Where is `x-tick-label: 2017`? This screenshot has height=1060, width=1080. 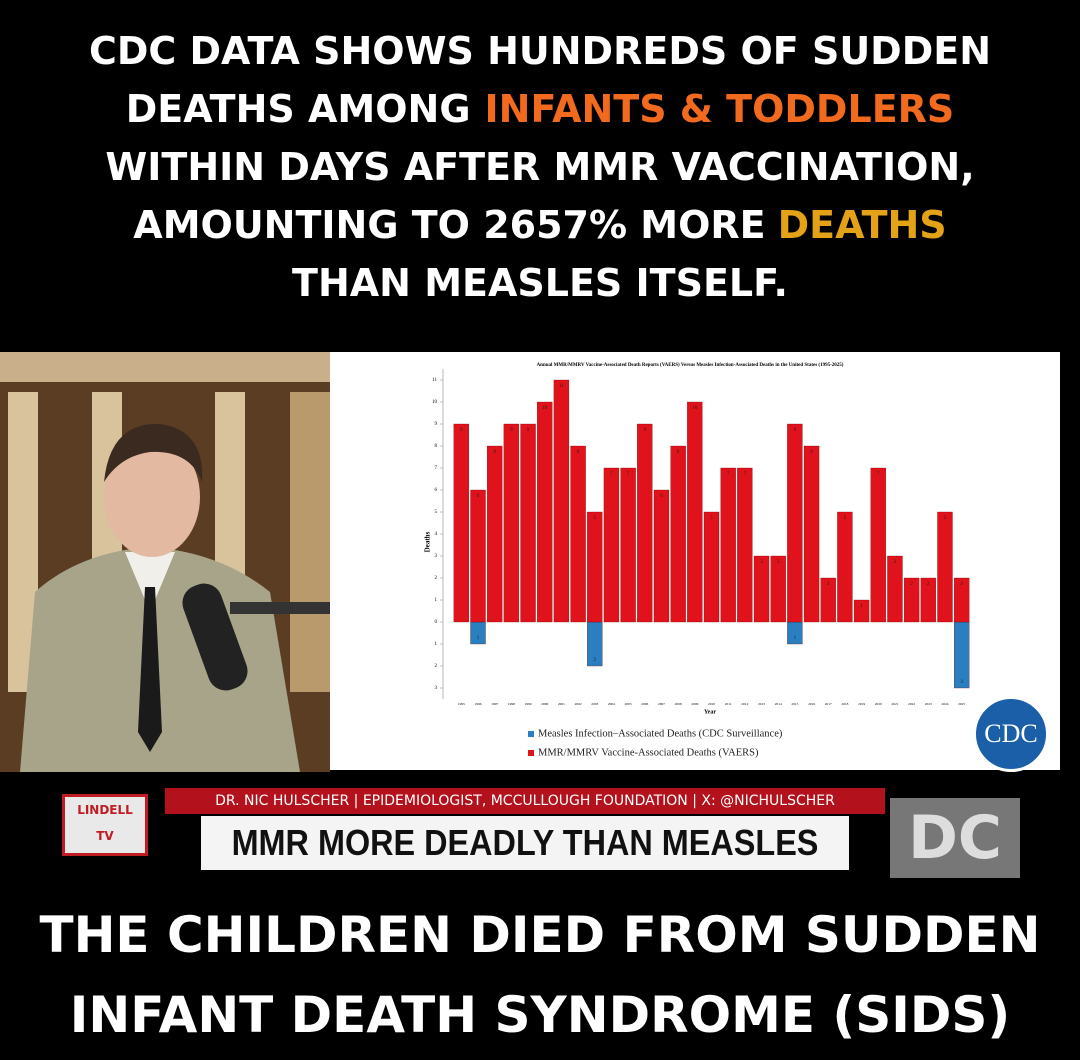 x-tick-label: 2017 is located at coordinates (828, 704).